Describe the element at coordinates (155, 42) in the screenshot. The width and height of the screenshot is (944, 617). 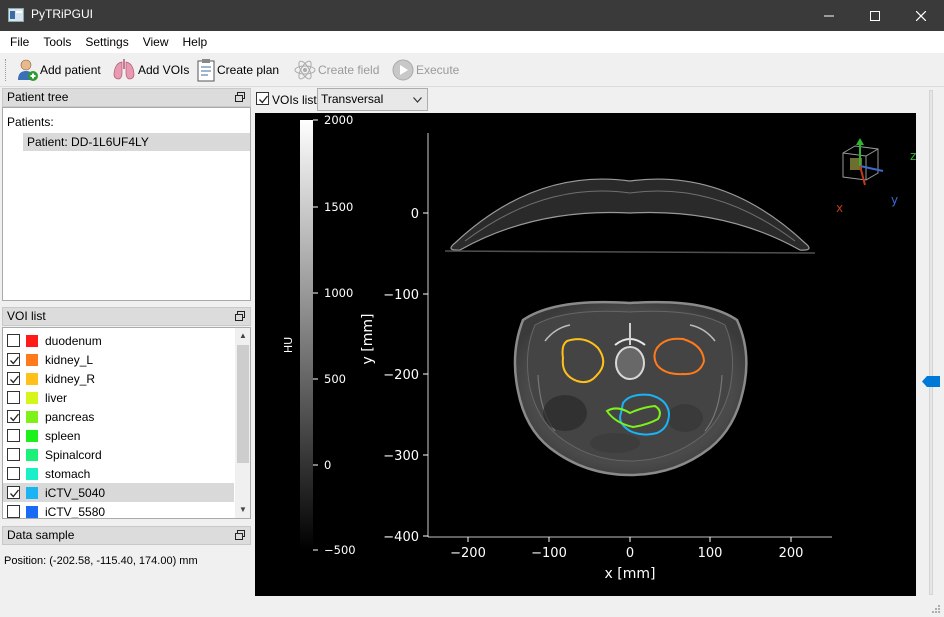
I see `menu-view: View` at that location.